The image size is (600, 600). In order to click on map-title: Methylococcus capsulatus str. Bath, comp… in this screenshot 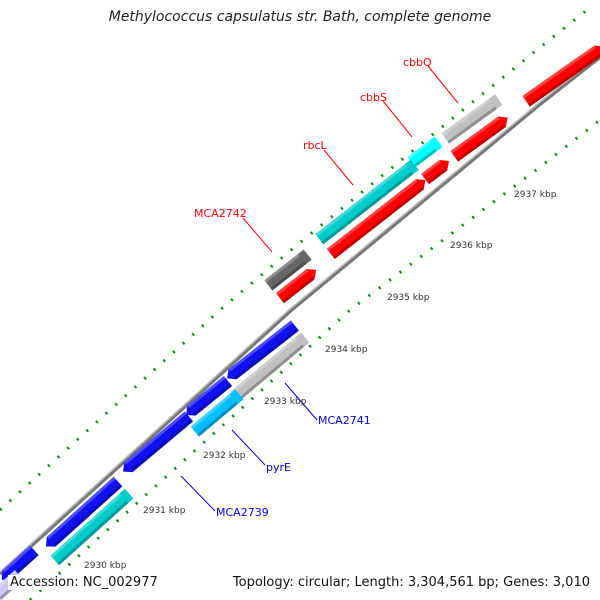, I will do `click(300, 17)`.